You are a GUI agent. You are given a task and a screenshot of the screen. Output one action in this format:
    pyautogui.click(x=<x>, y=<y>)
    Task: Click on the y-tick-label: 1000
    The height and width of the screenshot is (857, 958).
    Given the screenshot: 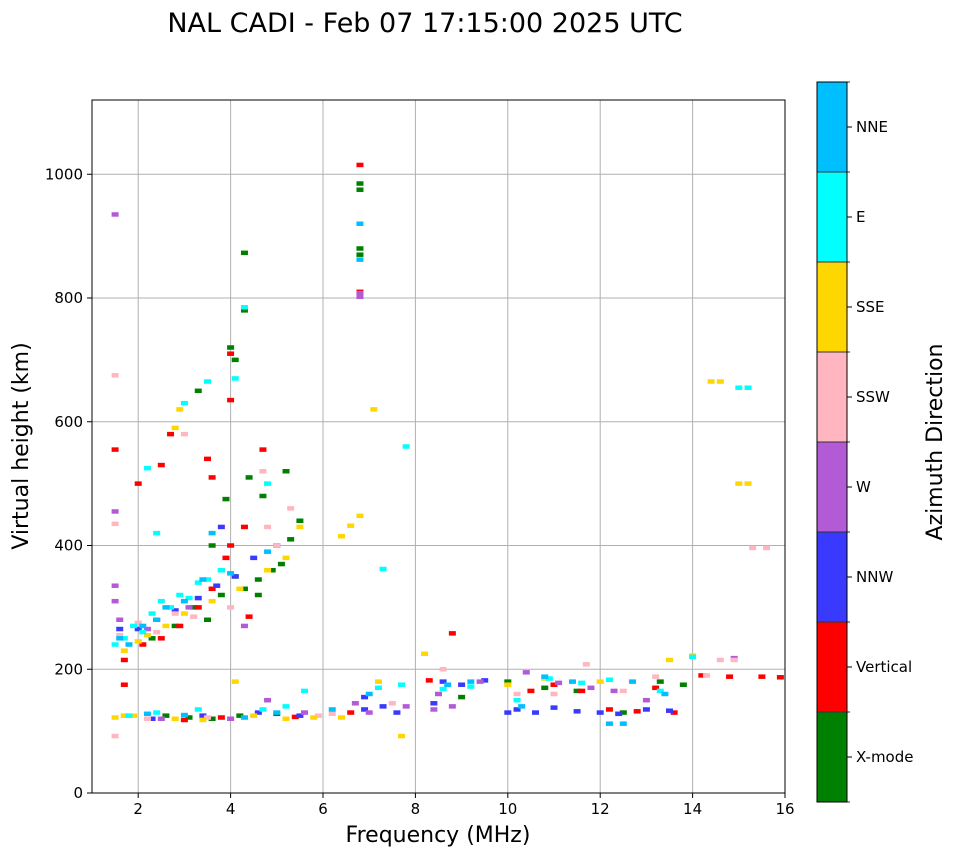 What is the action you would take?
    pyautogui.click(x=64, y=174)
    